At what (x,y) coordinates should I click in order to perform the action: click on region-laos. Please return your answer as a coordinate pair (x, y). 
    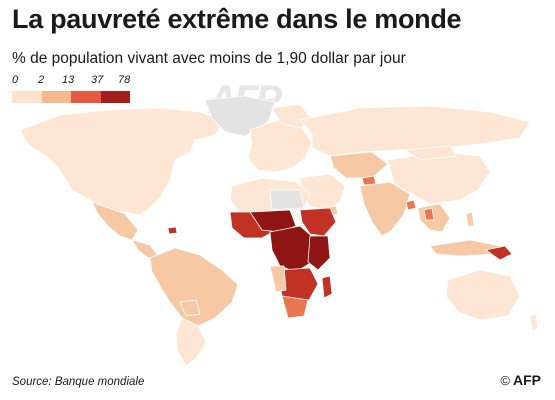
    Looking at the image, I should click on (429, 214).